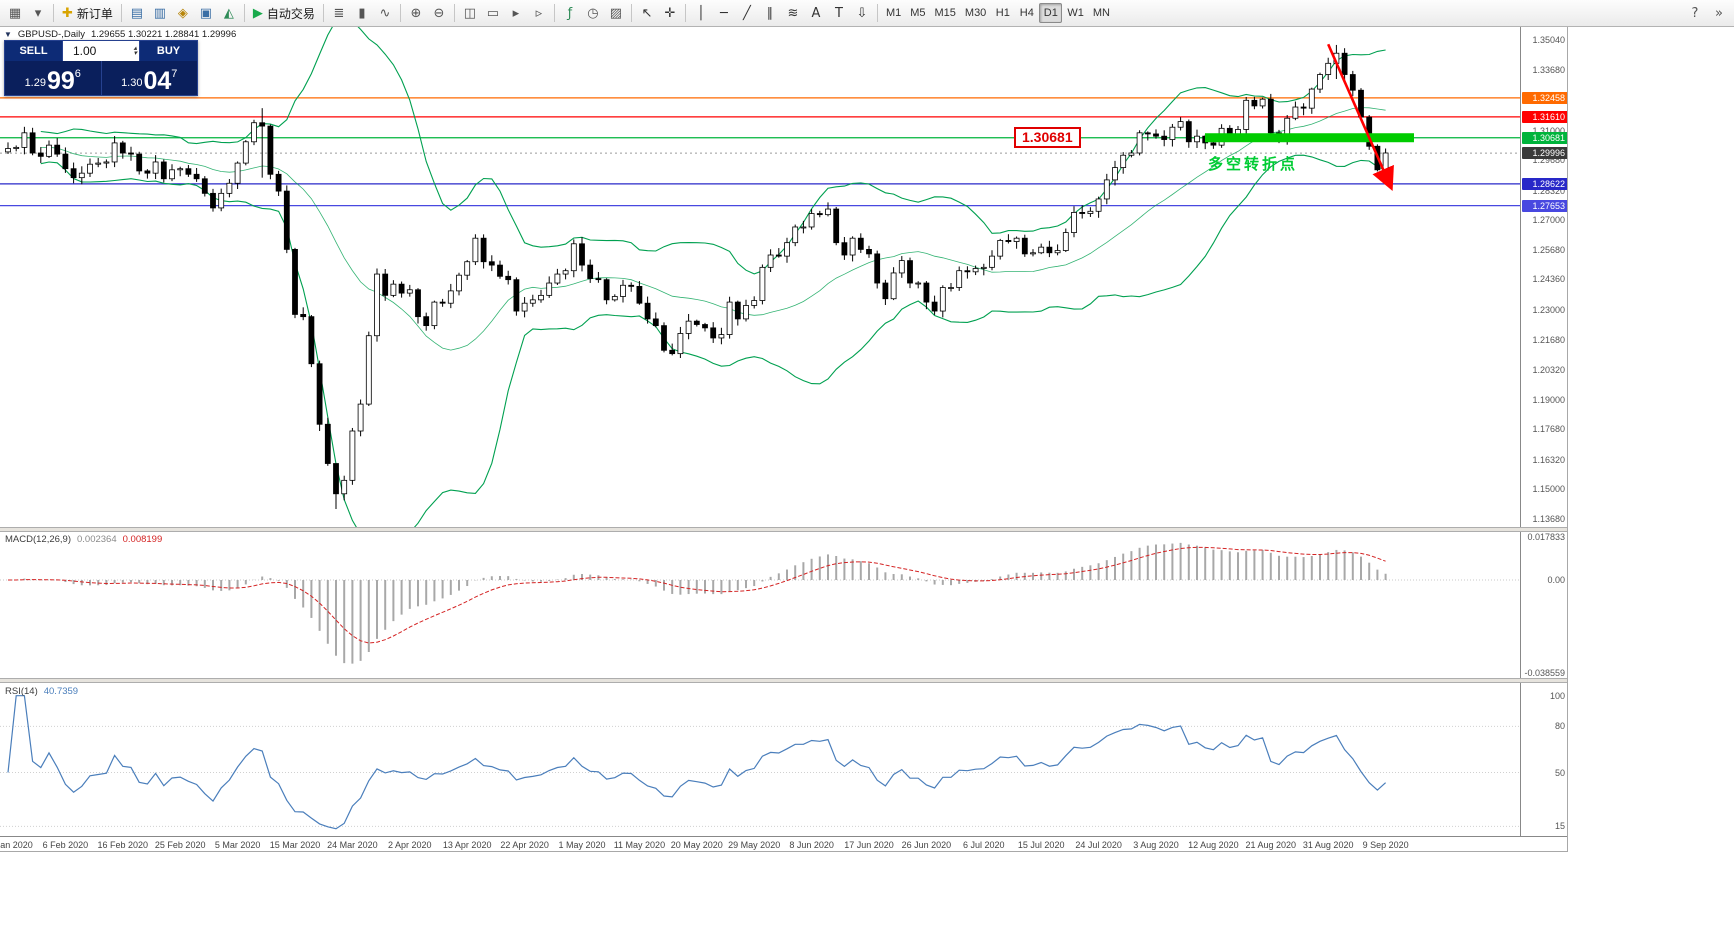 This screenshot has width=1734, height=943. I want to click on trend-arrow, so click(1360, 117).